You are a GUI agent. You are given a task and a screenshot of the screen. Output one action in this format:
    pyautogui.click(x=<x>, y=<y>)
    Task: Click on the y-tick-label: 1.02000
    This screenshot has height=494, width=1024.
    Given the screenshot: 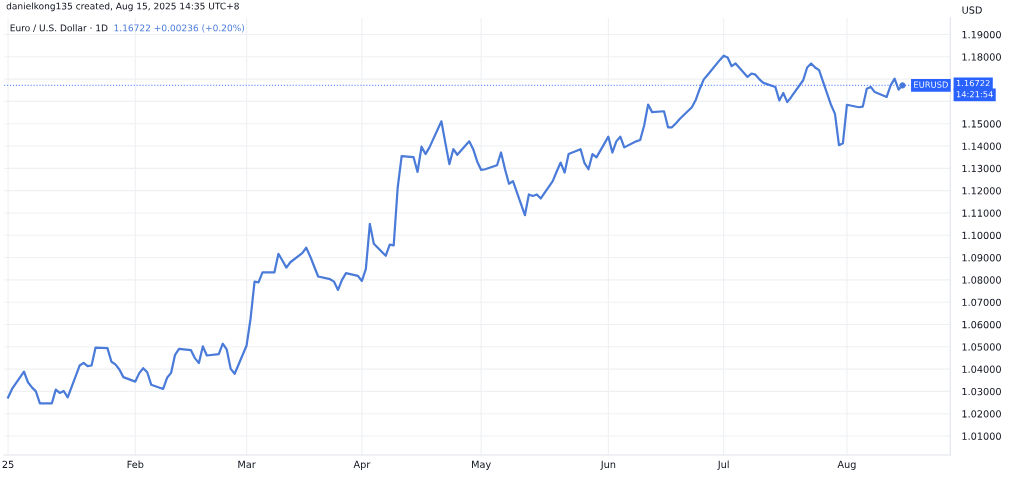 What is the action you would take?
    pyautogui.click(x=981, y=414)
    